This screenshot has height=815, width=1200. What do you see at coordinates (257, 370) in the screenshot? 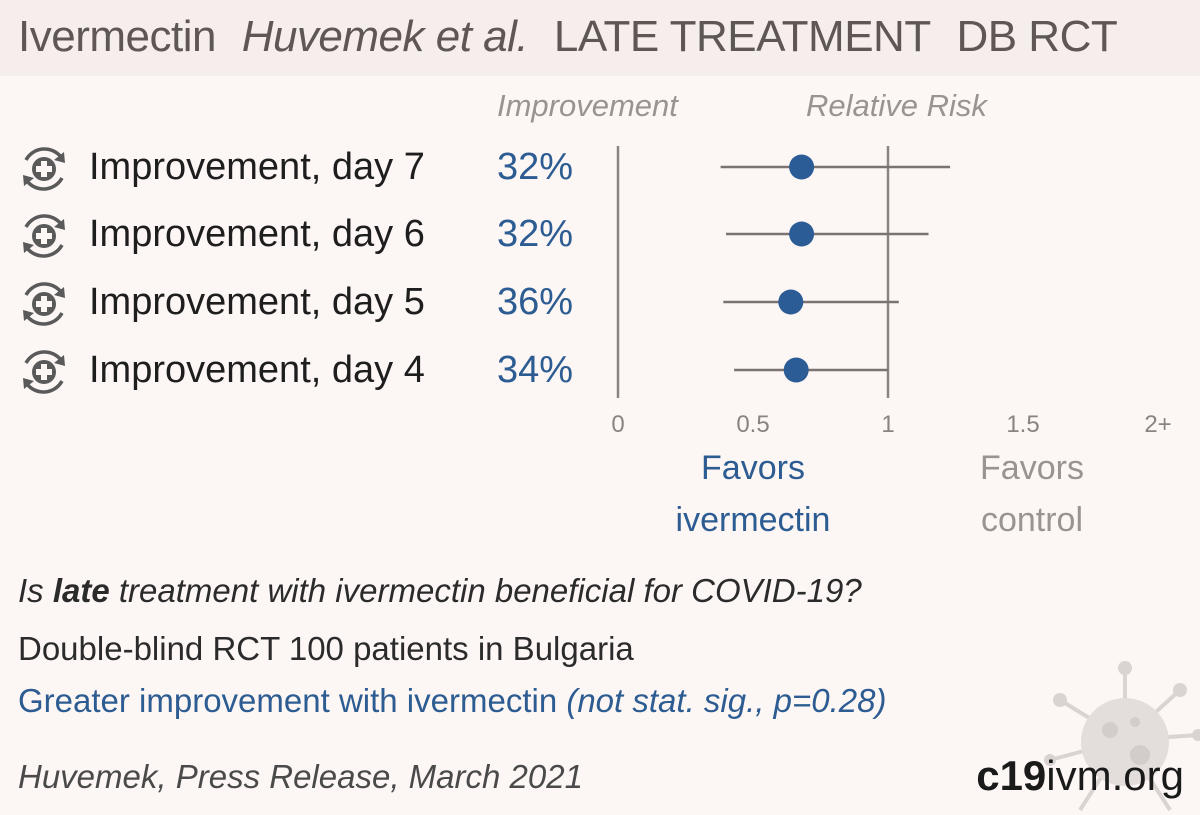
I see `row-label: Improvement, day 4` at bounding box center [257, 370].